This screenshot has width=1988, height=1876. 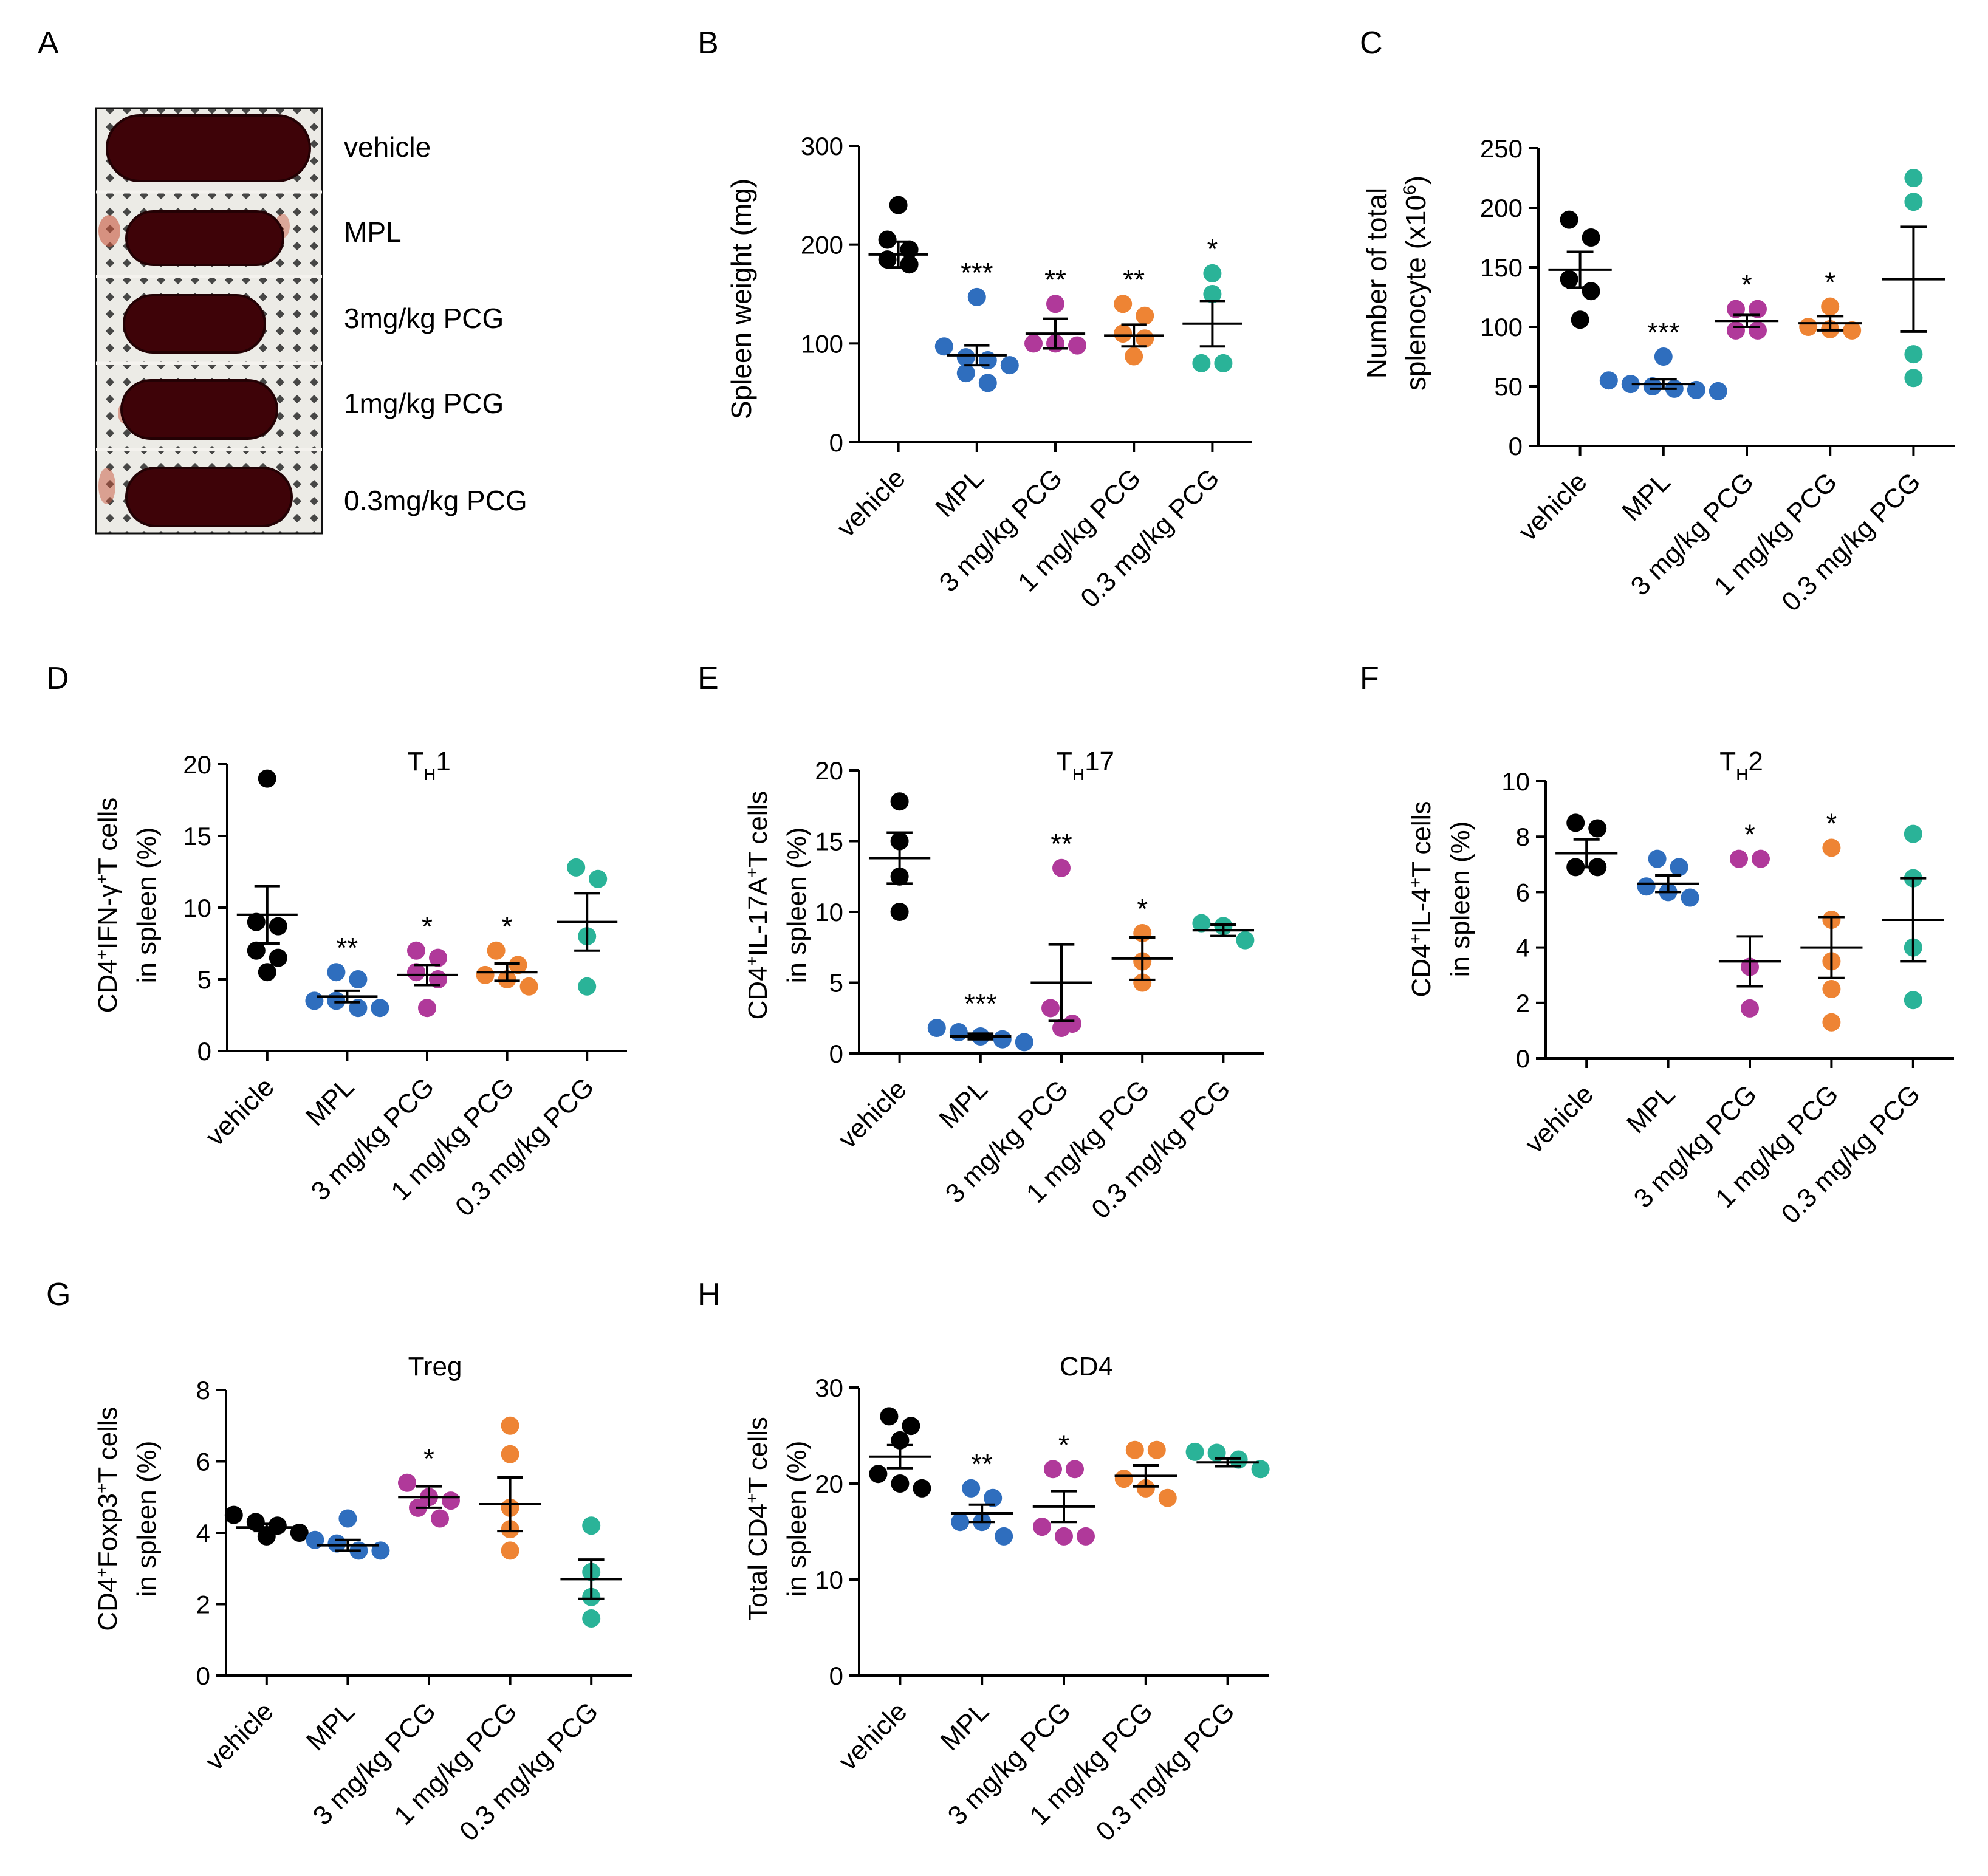 I want to click on chart-title-e: TH17, so click(x=1085, y=765).